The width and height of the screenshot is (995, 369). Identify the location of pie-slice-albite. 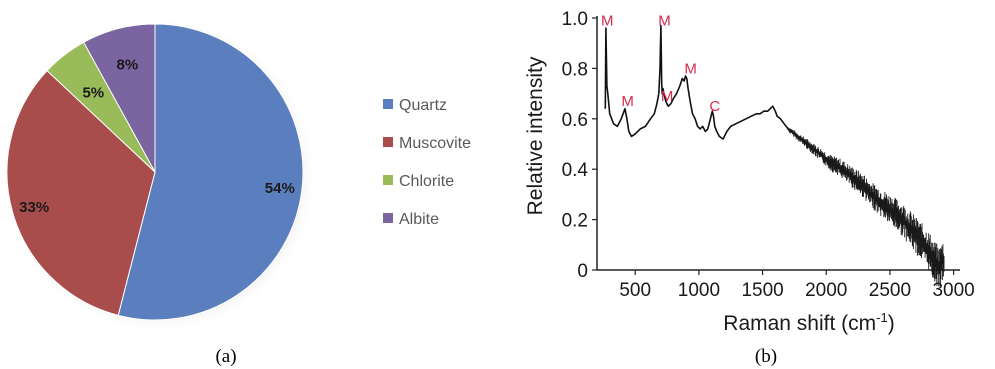
(119, 98).